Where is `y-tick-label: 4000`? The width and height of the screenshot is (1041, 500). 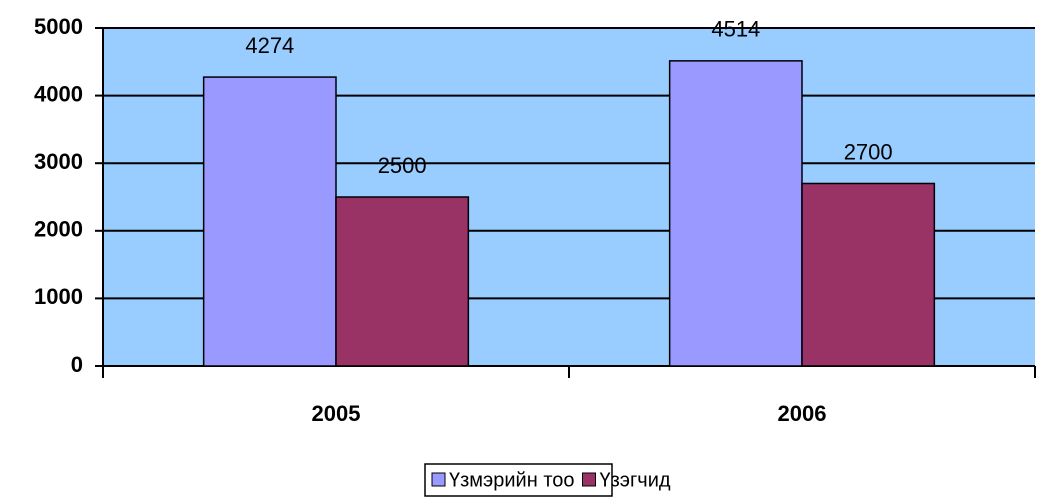 y-tick-label: 4000 is located at coordinates (58, 93).